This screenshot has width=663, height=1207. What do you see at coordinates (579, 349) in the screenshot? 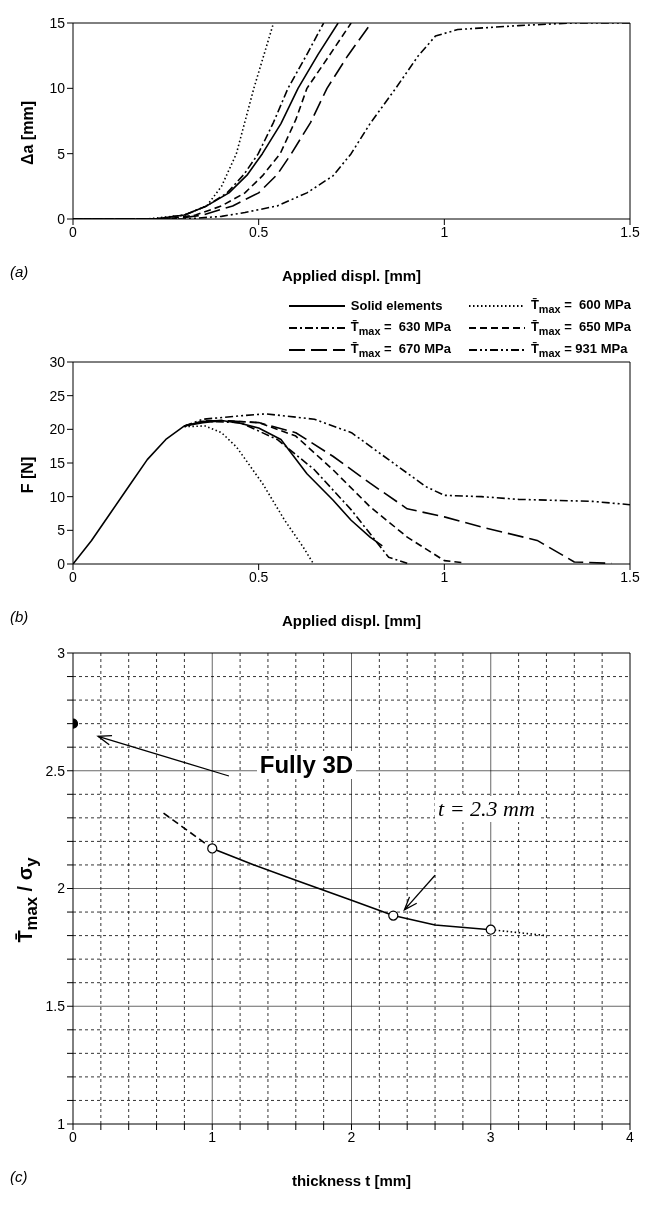
I see `legend-label: T̄$_{max}$ = 931 MPa` at bounding box center [579, 349].